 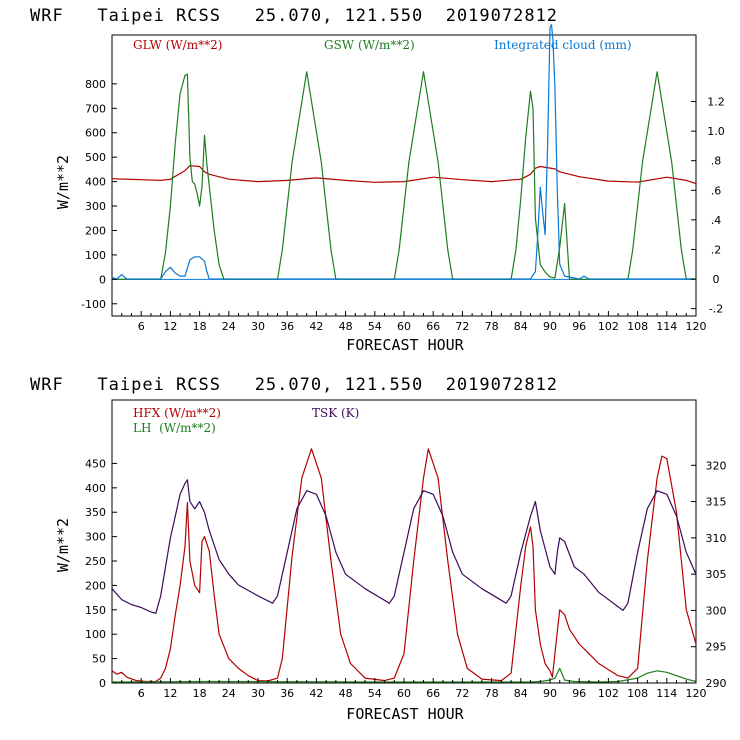 What do you see at coordinates (95, 157) in the screenshot?
I see `y-tick-label: 500` at bounding box center [95, 157].